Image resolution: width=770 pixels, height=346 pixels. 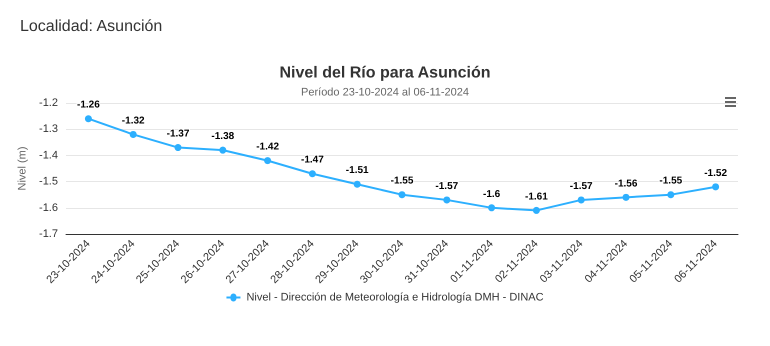 What do you see at coordinates (88, 105) in the screenshot?
I see `data-label: -1.26` at bounding box center [88, 105].